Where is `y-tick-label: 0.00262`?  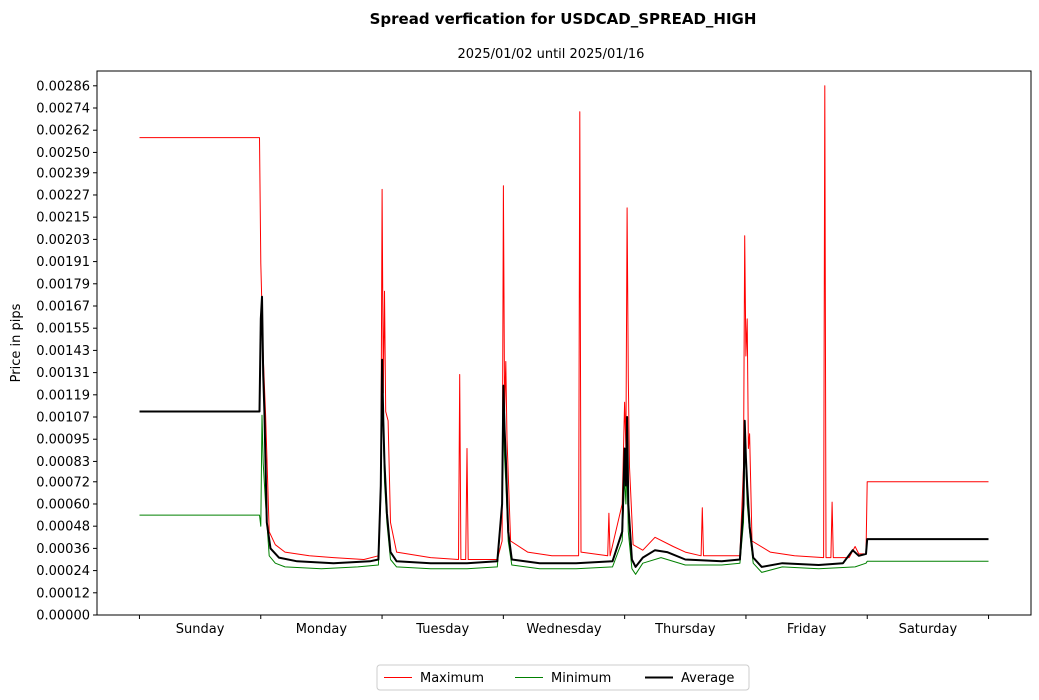
y-tick-label: 0.00262 is located at coordinates (63, 131).